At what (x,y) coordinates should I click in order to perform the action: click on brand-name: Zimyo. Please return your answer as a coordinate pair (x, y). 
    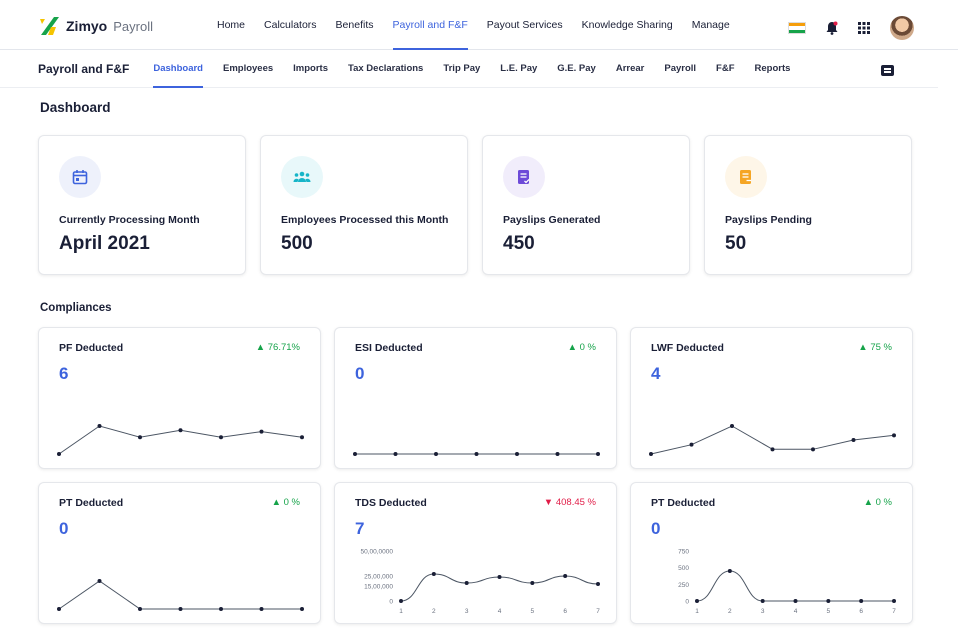
    Looking at the image, I should click on (87, 26).